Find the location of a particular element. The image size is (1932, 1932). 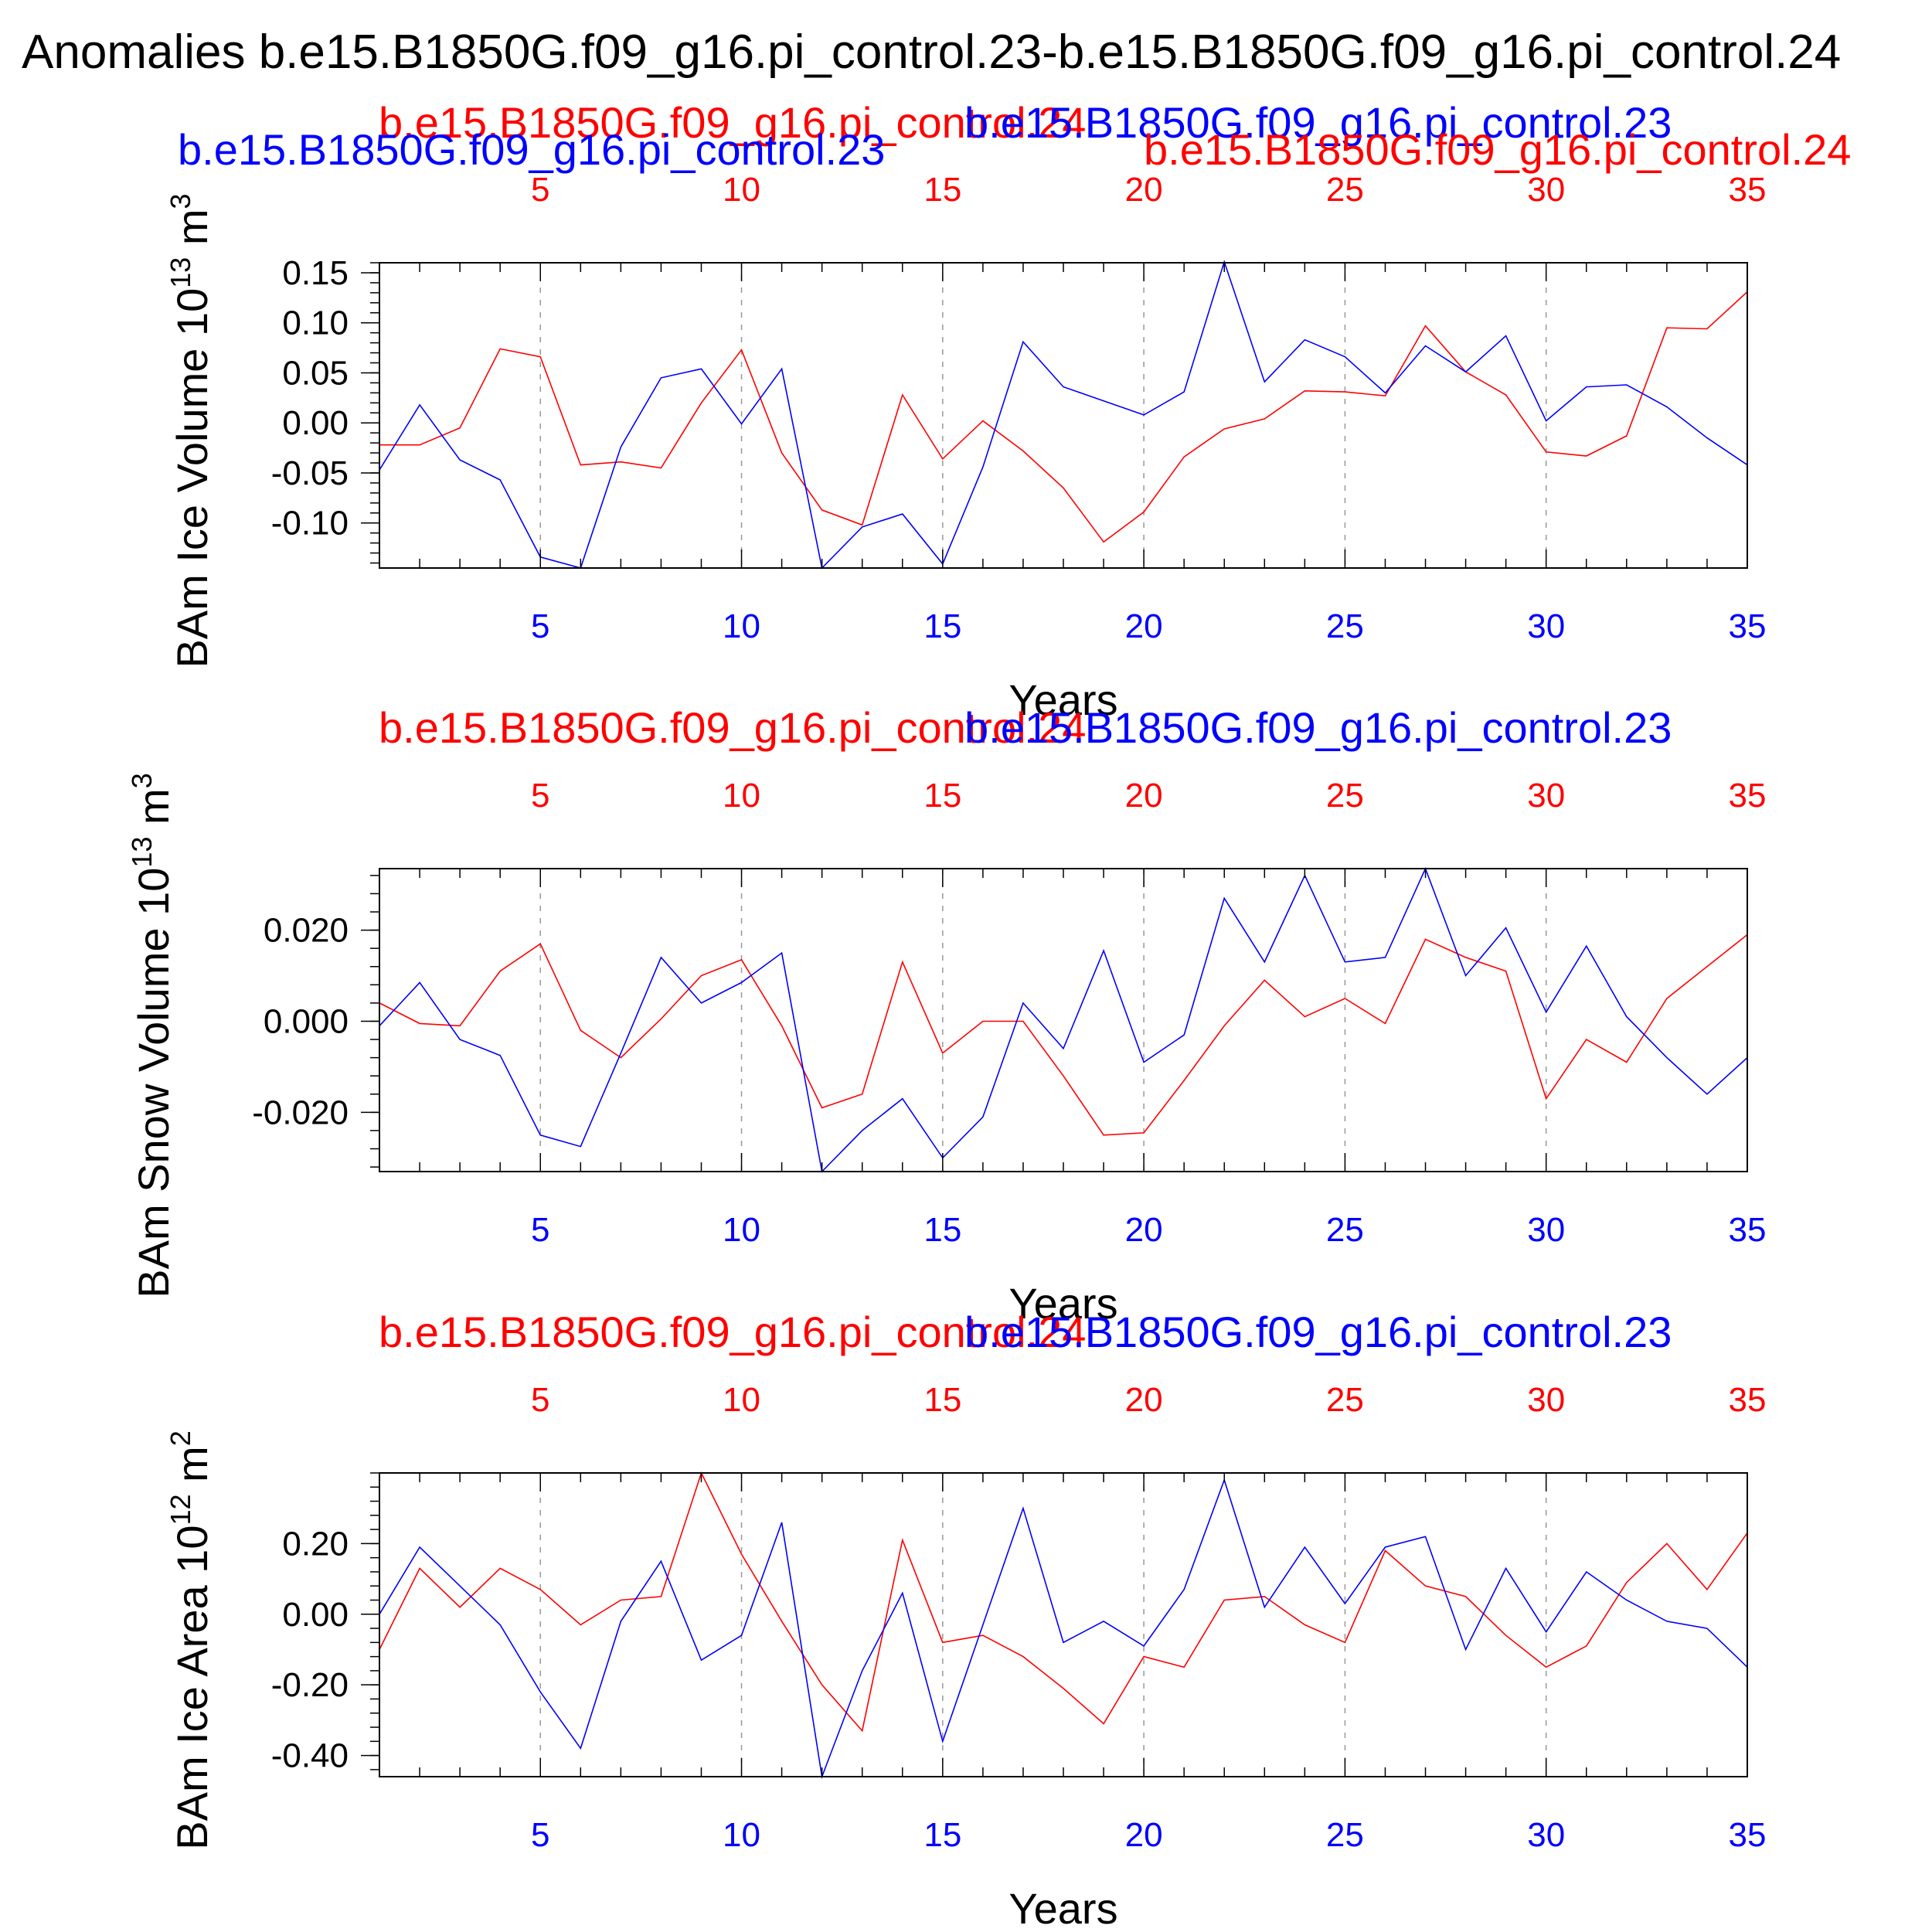

y-tick-label: -0.10 is located at coordinates (310, 524).